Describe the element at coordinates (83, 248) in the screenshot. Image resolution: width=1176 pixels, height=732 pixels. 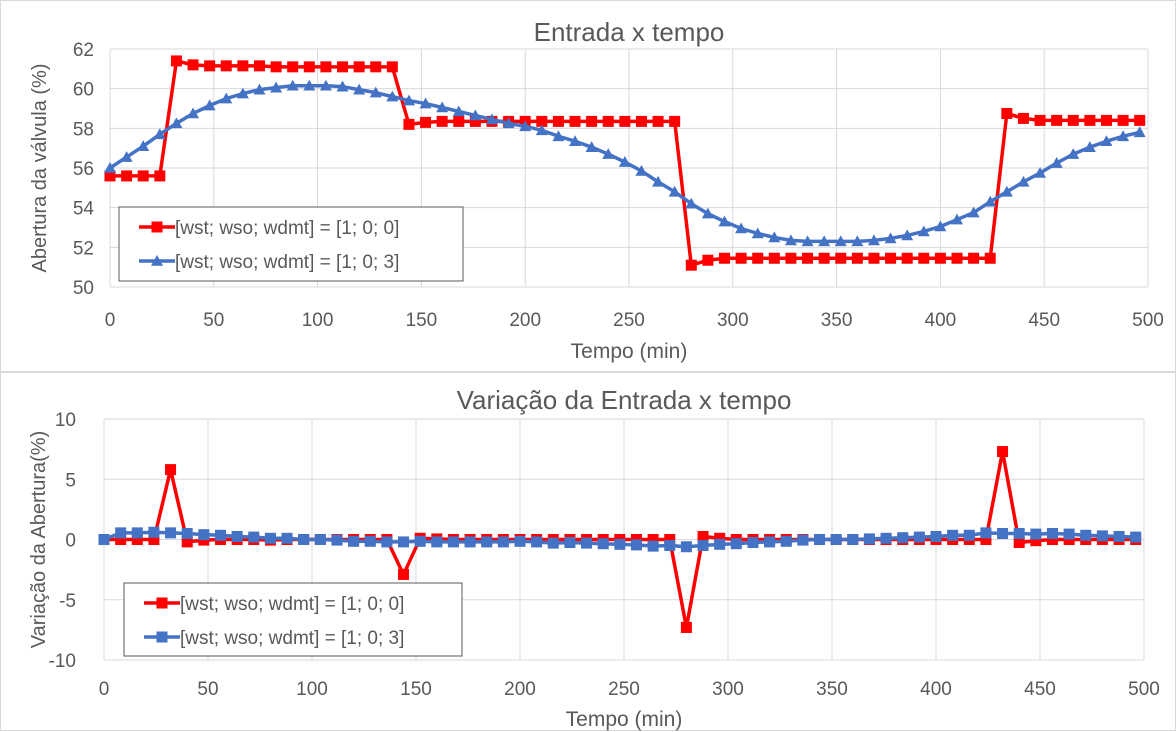
I see `y-tick-label: 52` at that location.